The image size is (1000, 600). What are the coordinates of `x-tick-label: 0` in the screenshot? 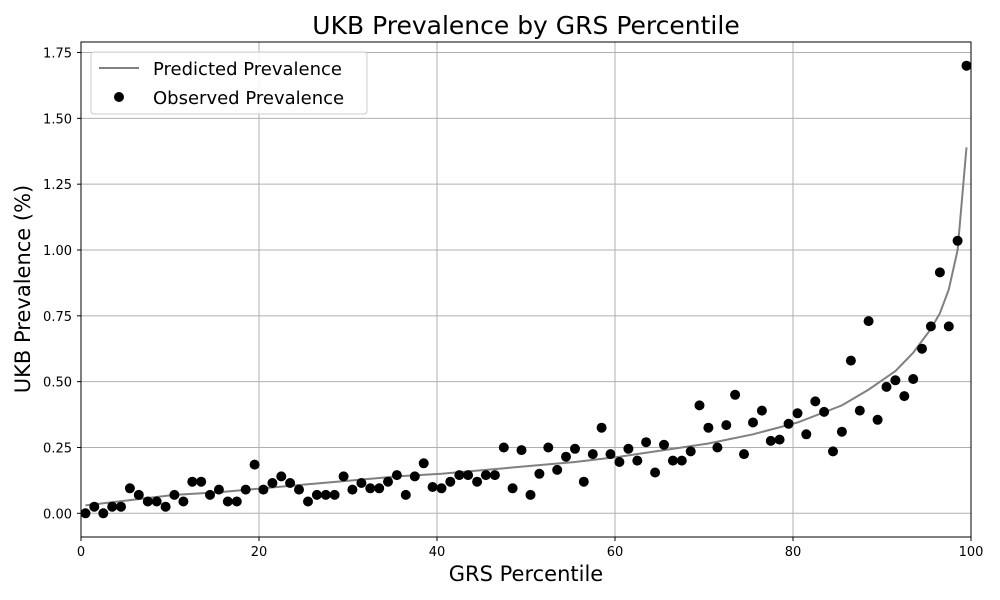 It's located at (81, 552).